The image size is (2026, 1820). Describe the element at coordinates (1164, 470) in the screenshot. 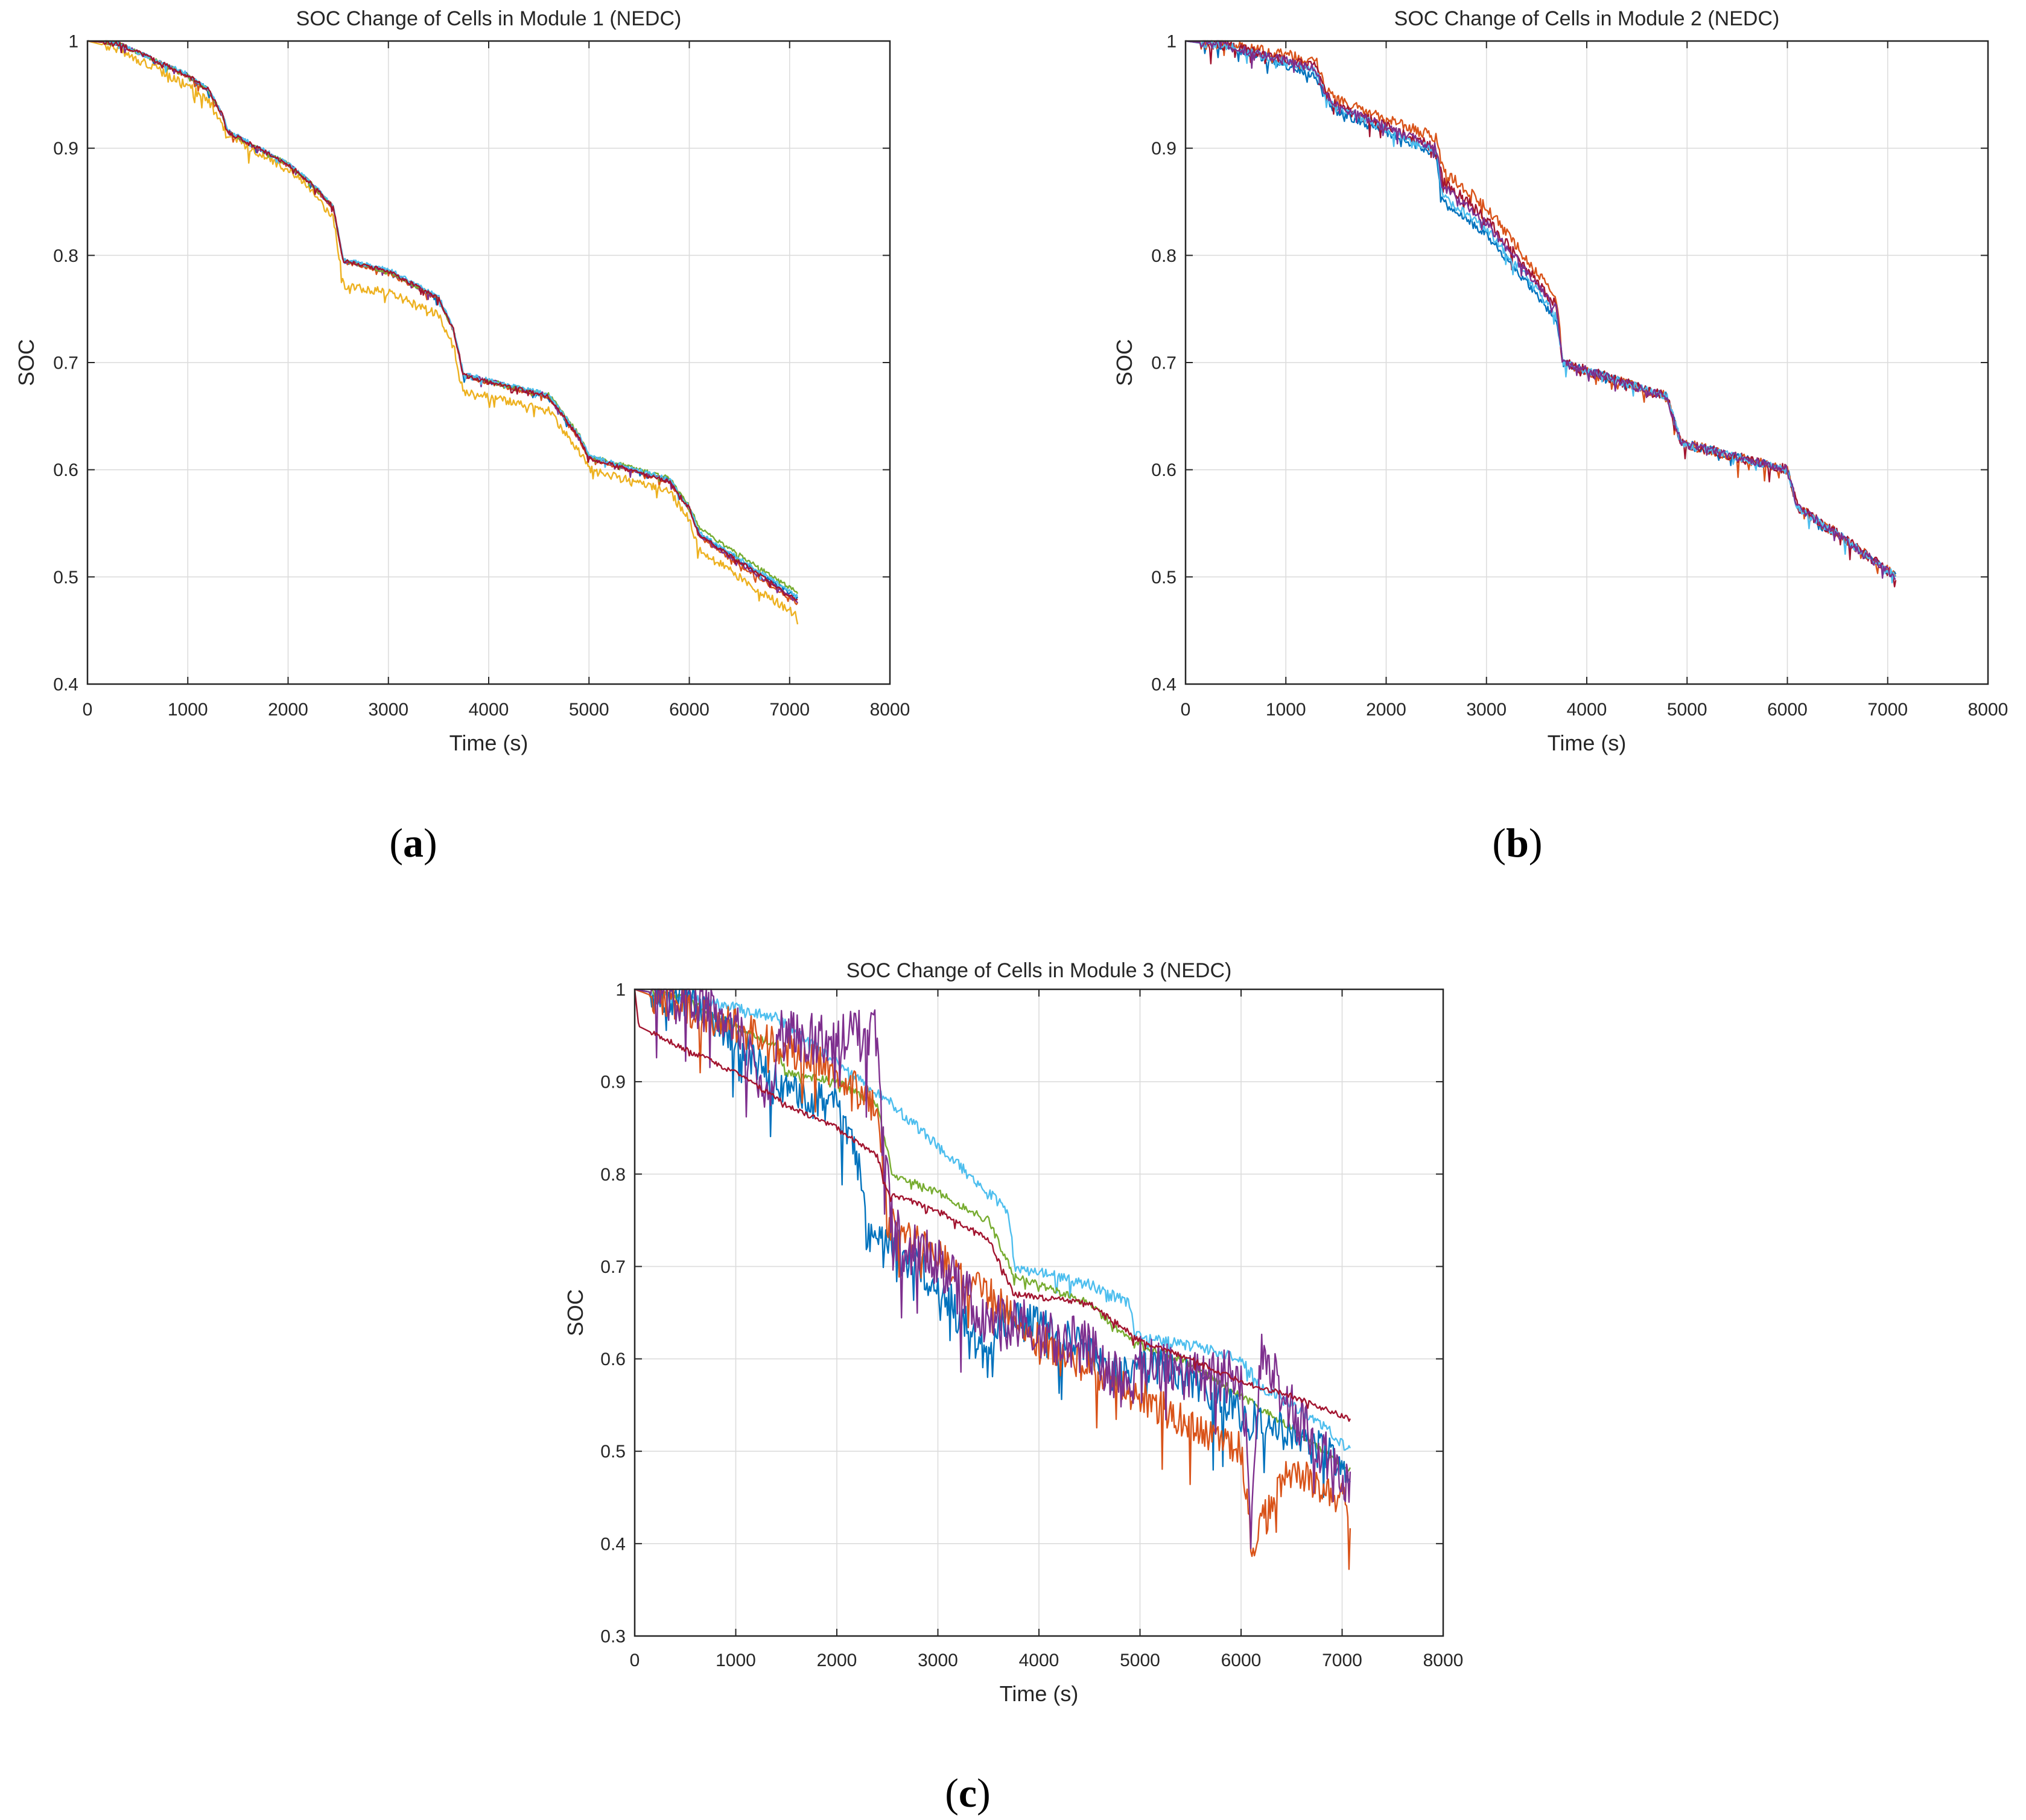

I see `ytick-label-b-2: 0.6` at that location.